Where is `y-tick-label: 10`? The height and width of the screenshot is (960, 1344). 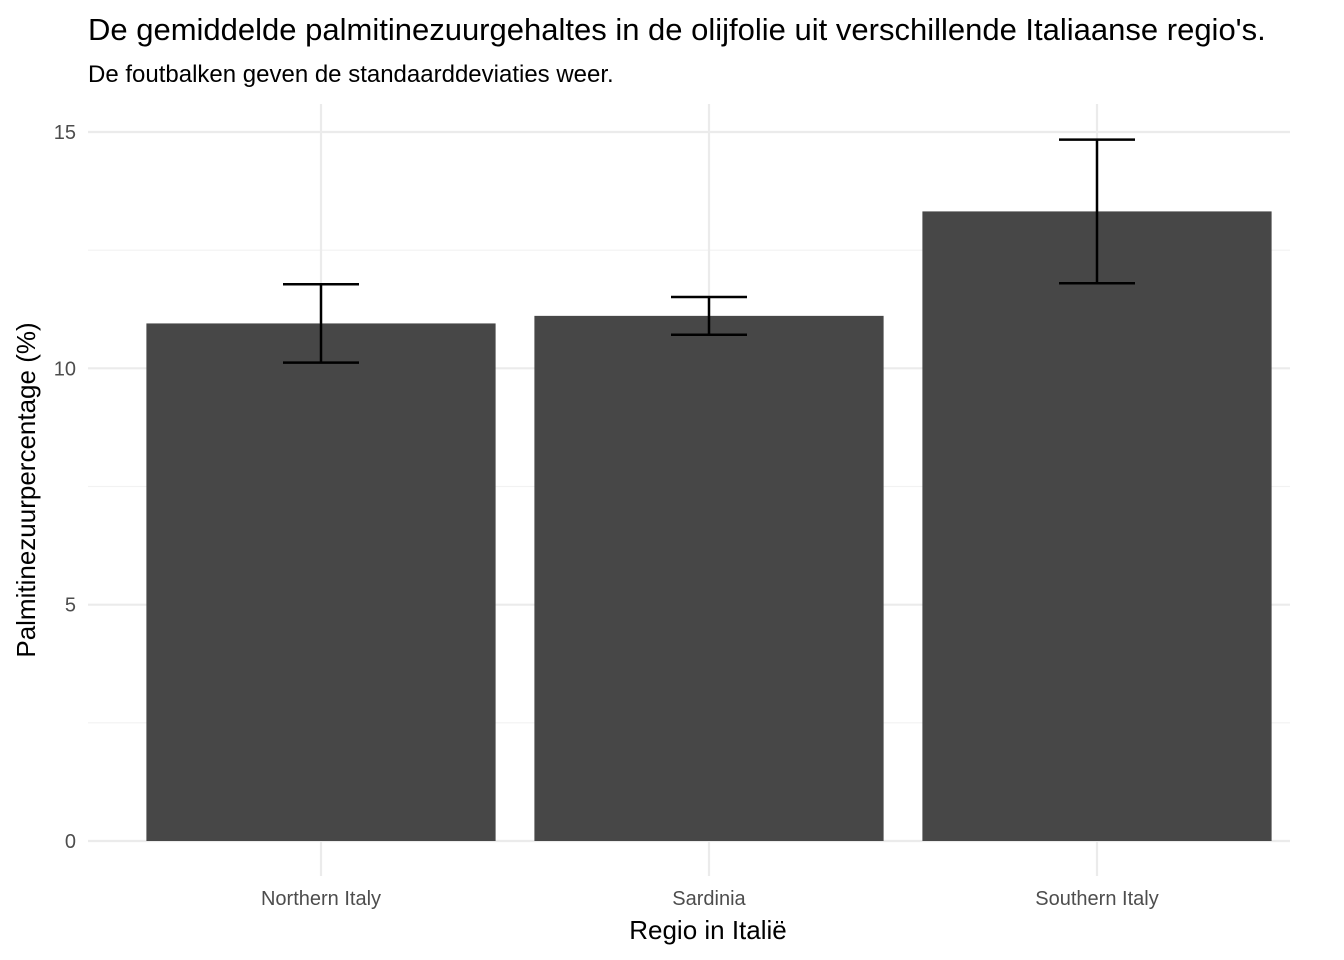 y-tick-label: 10 is located at coordinates (65, 369).